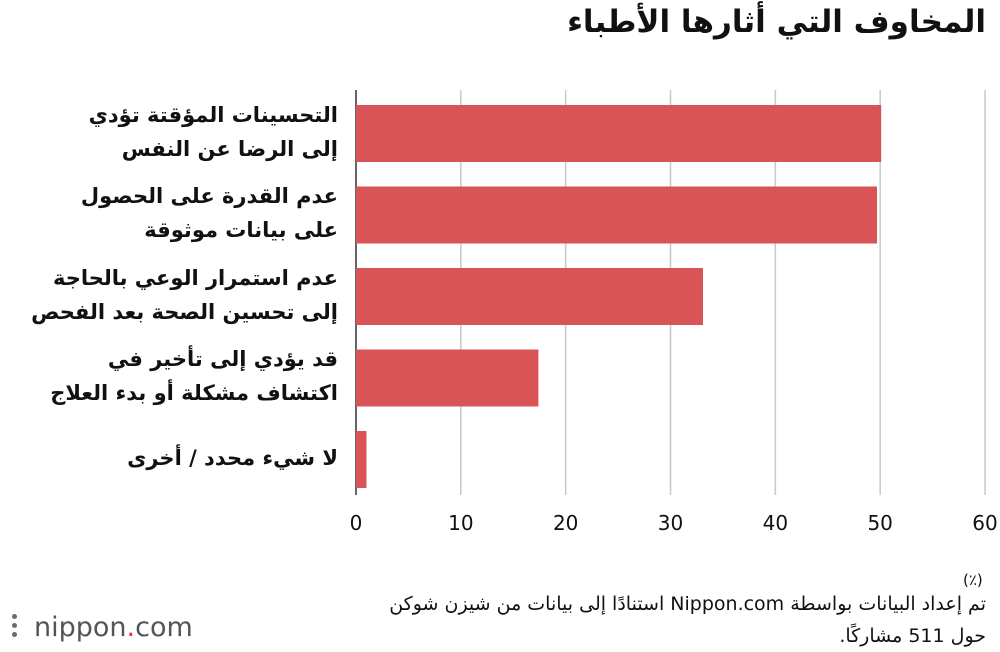  Describe the element at coordinates (169, 213) in the screenshot. I see `category-label: عدم القدرة على الحصول على بيانات موثوقة` at that location.